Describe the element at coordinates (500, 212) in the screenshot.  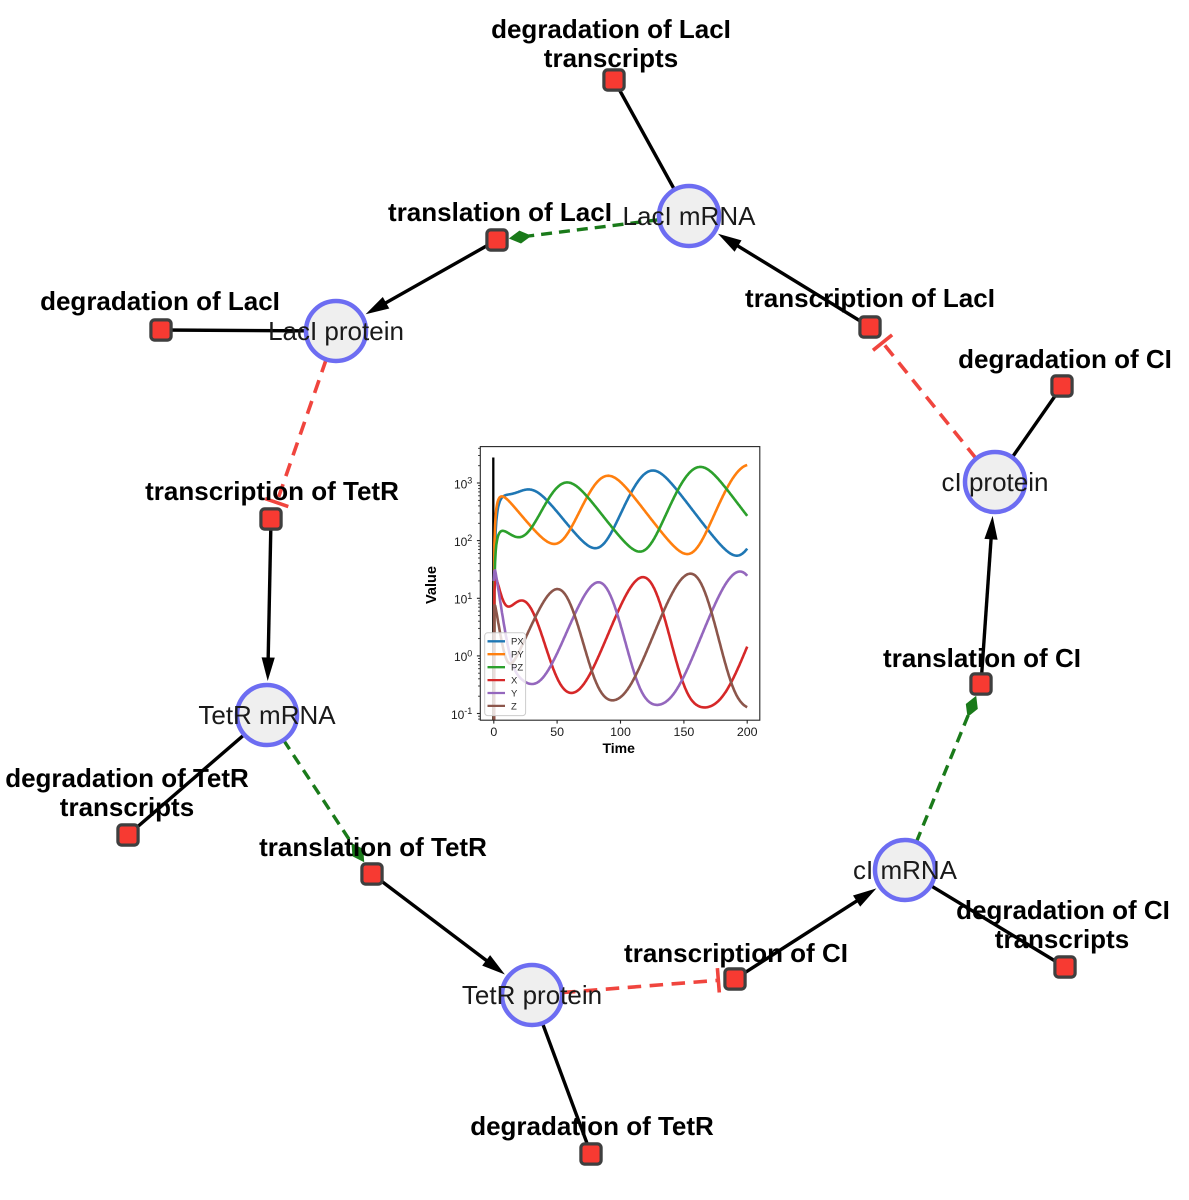
I see `svg-text: translation of LacI` at that location.